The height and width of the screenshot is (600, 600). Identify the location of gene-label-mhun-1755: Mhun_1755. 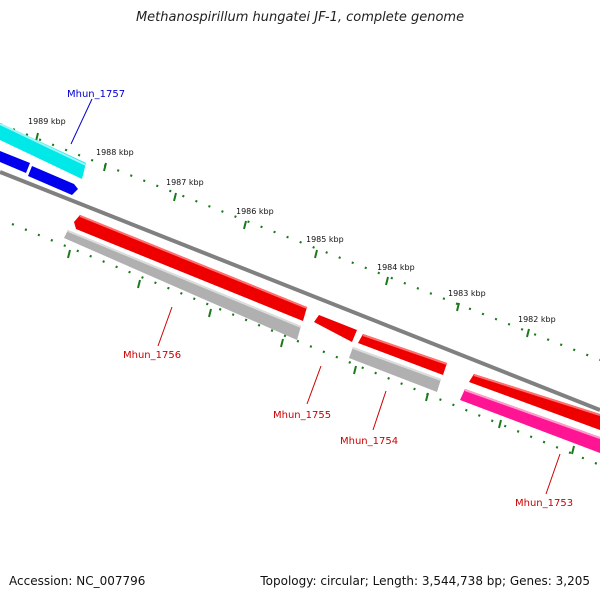
(302, 415).